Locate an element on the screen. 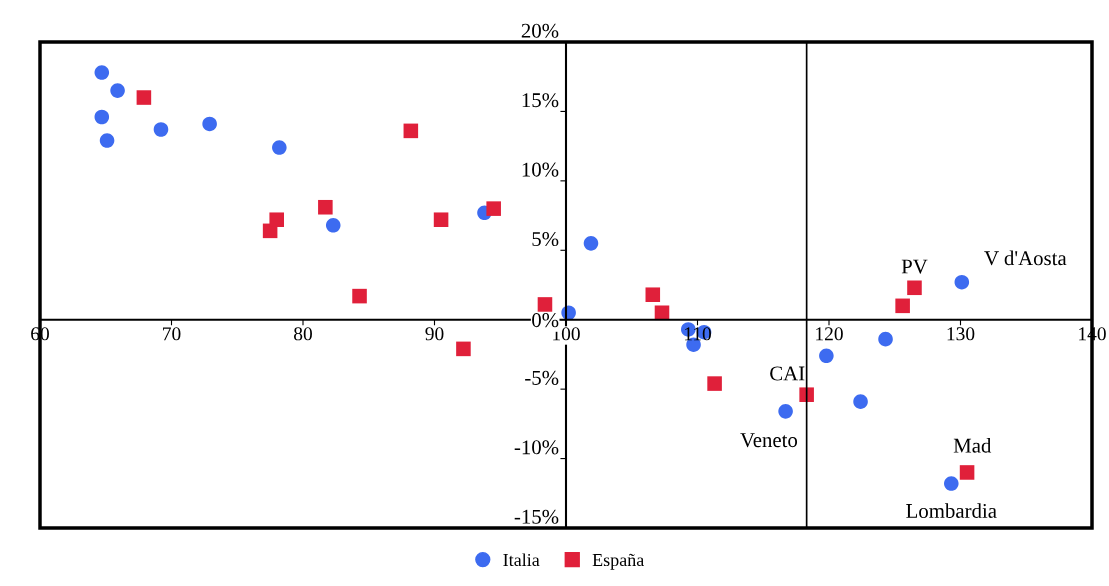  x-tick-label: 80 is located at coordinates (303, 334).